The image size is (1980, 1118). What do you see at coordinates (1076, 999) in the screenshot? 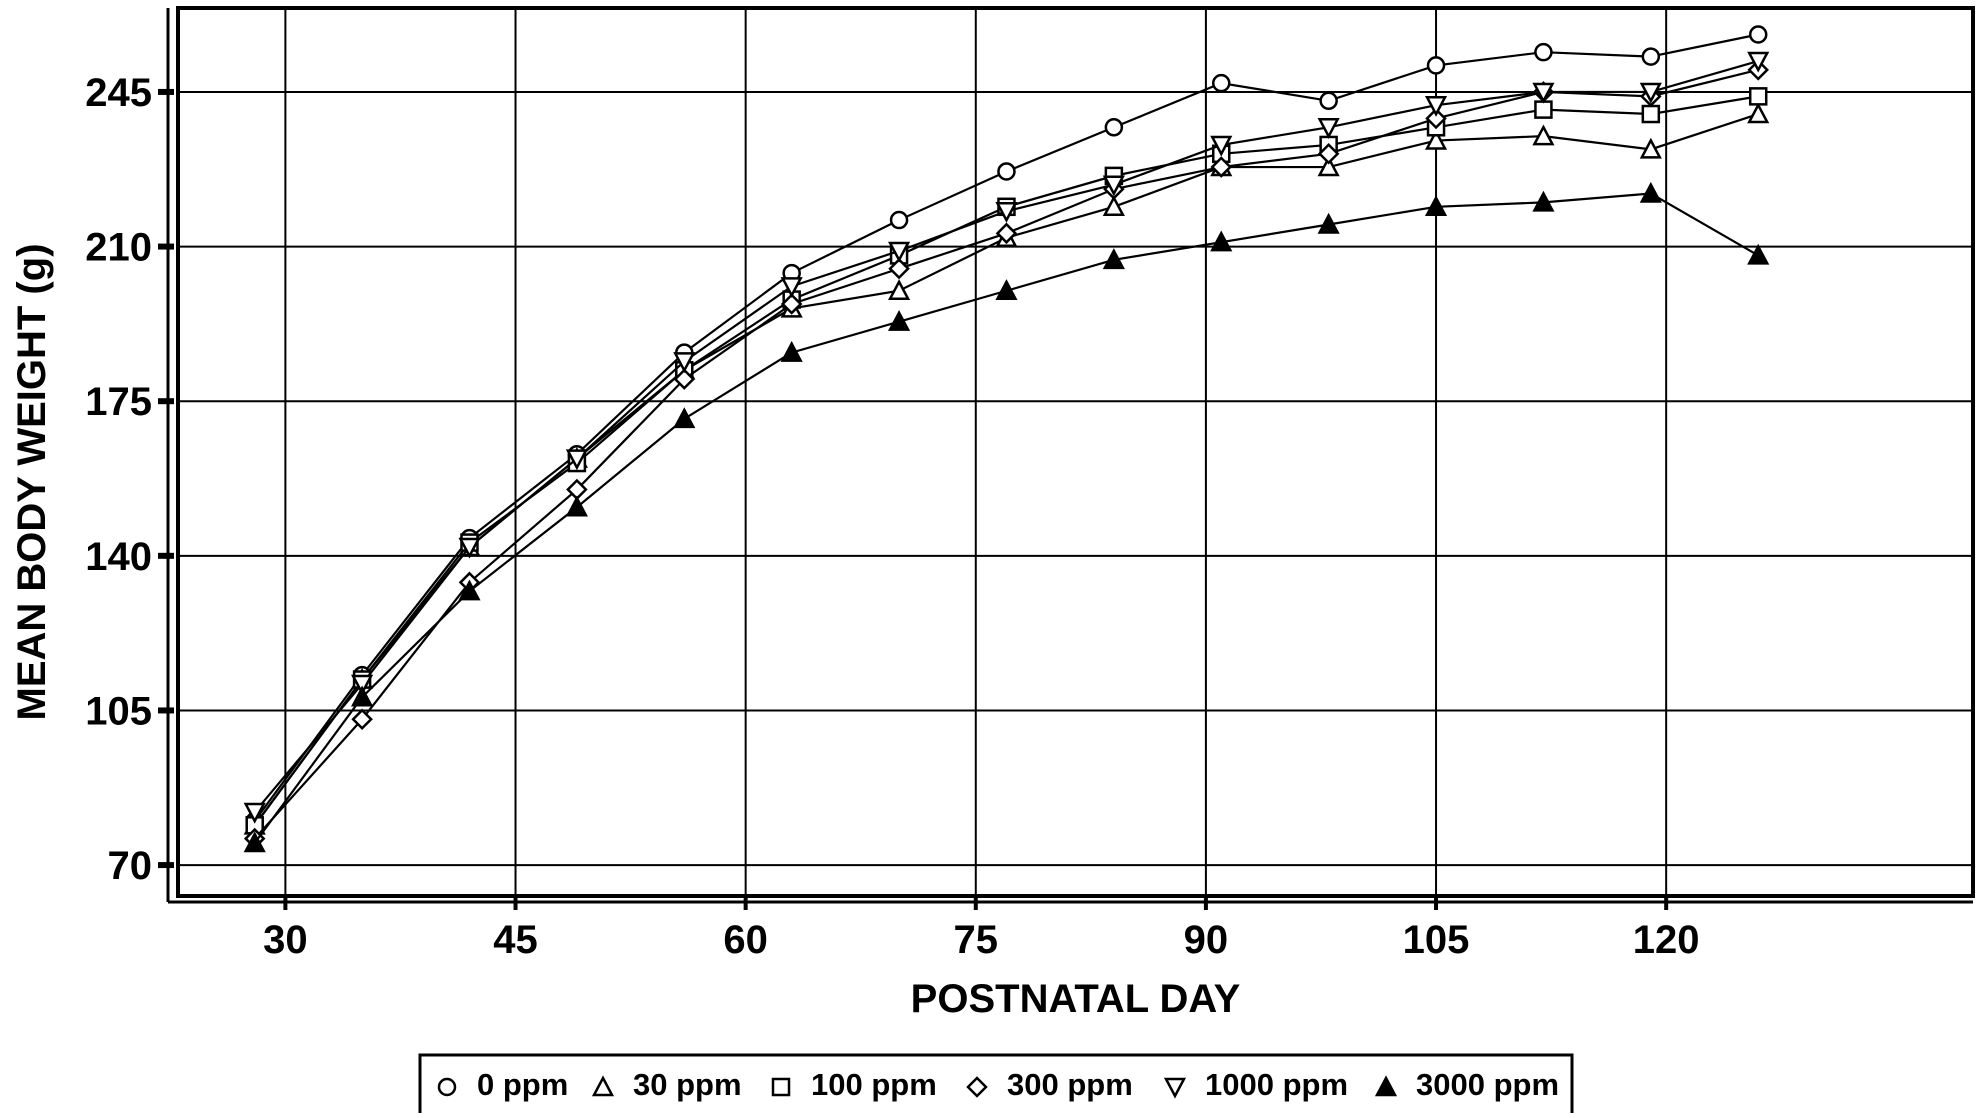
I see `x-axis-title: POSTNATAL DAY` at bounding box center [1076, 999].